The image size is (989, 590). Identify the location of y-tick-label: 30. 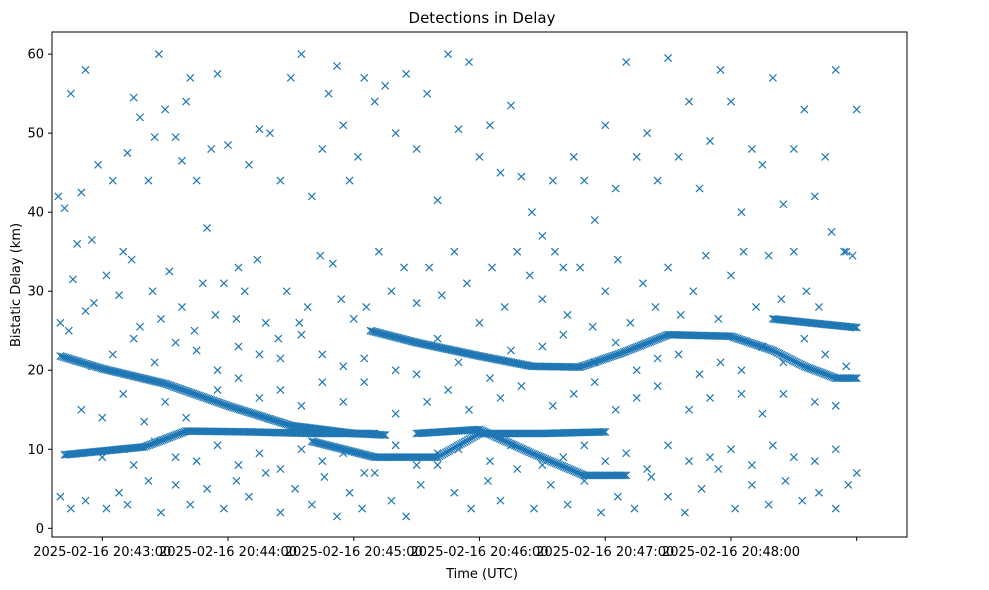
(35, 292).